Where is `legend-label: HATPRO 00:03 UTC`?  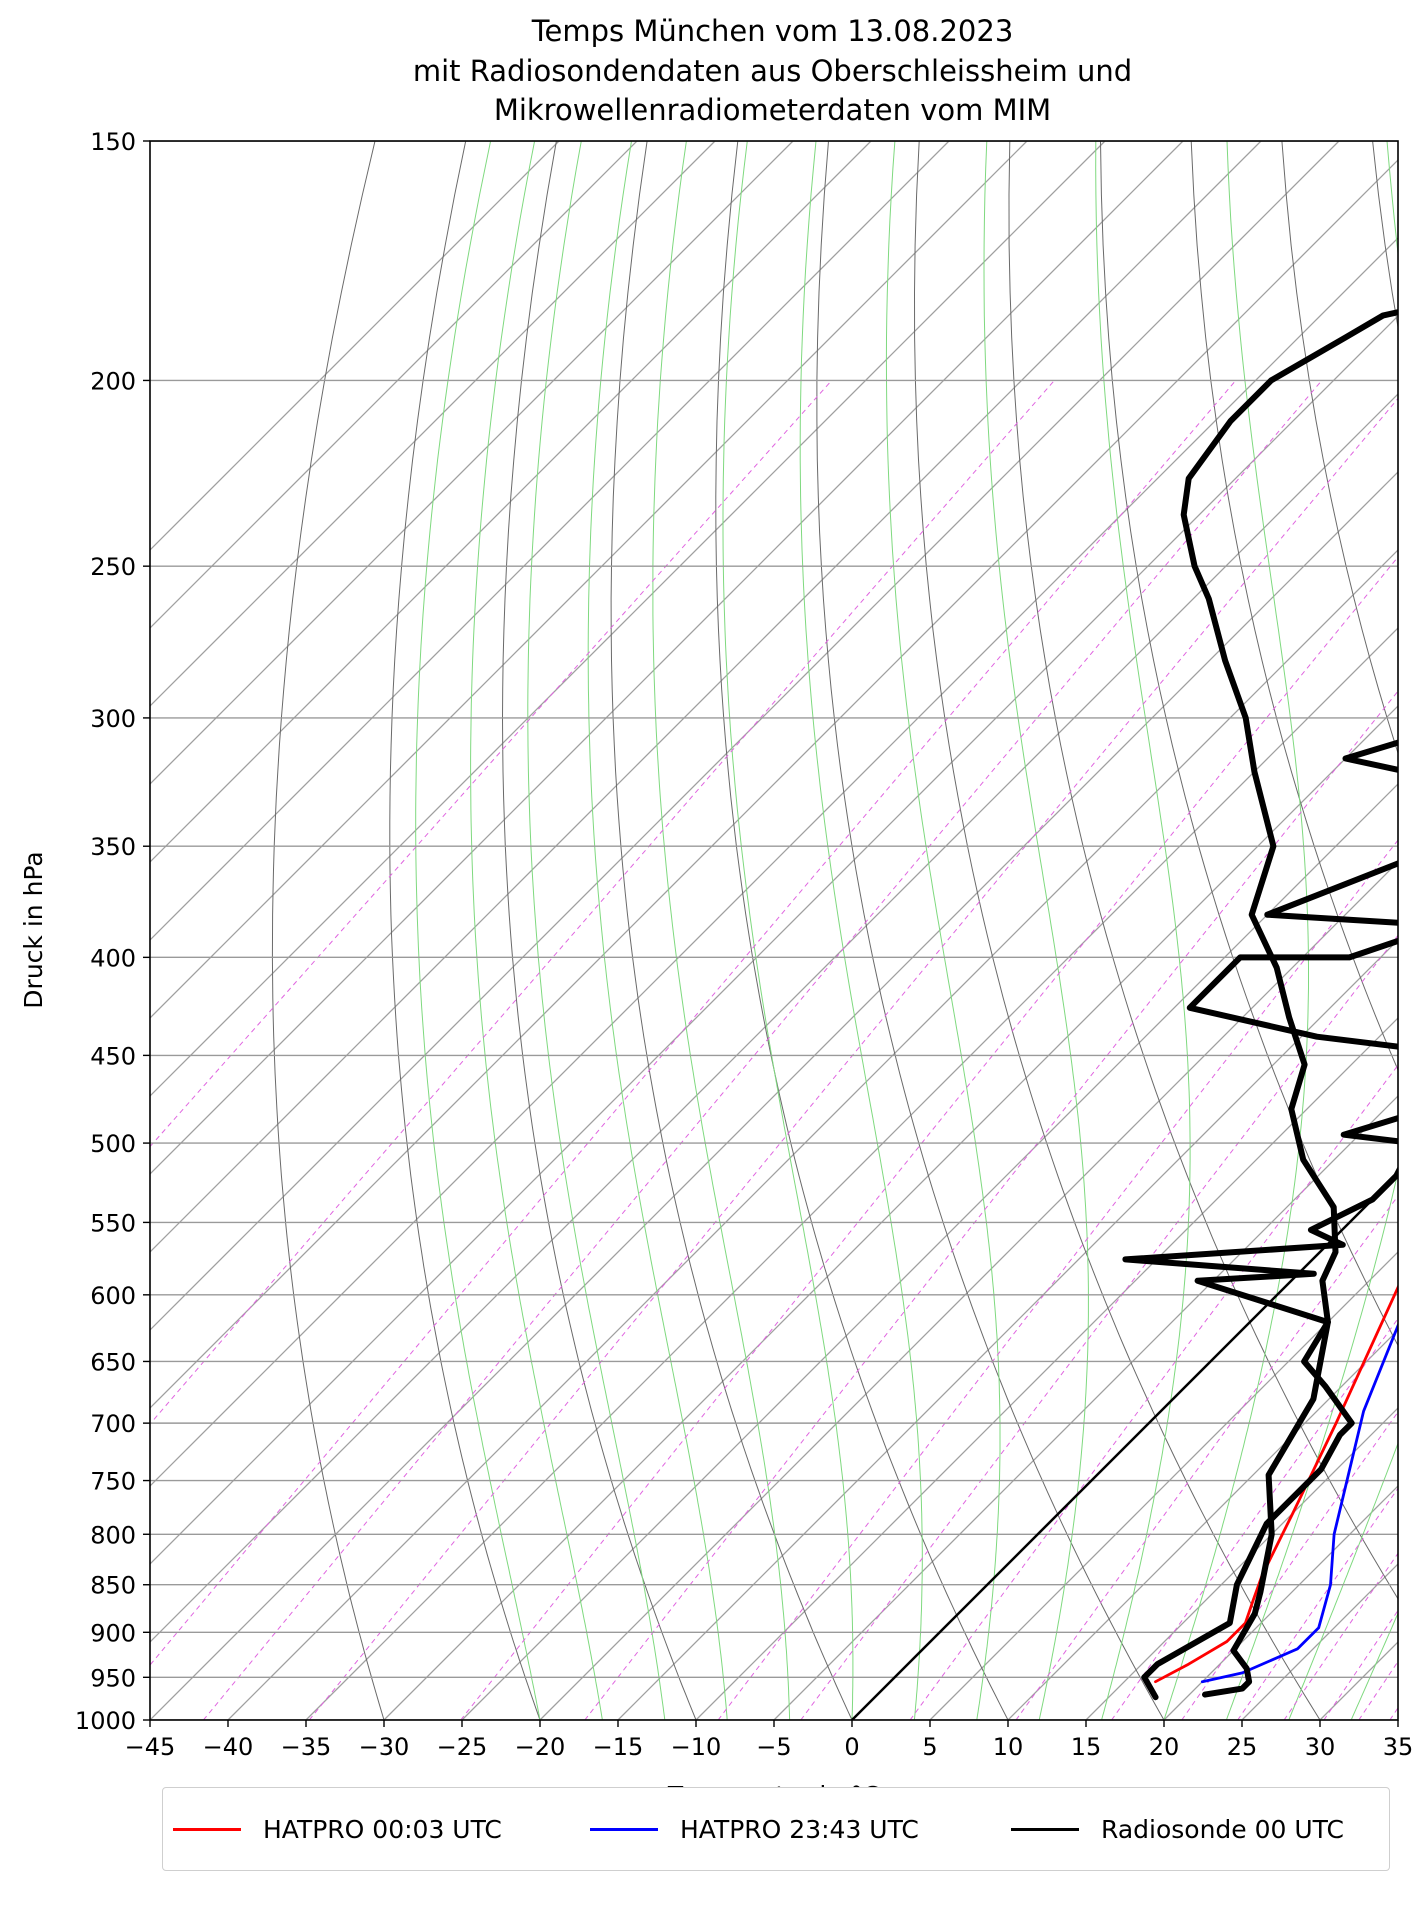
legend-label: HATPRO 00:03 UTC is located at coordinates (382, 1829).